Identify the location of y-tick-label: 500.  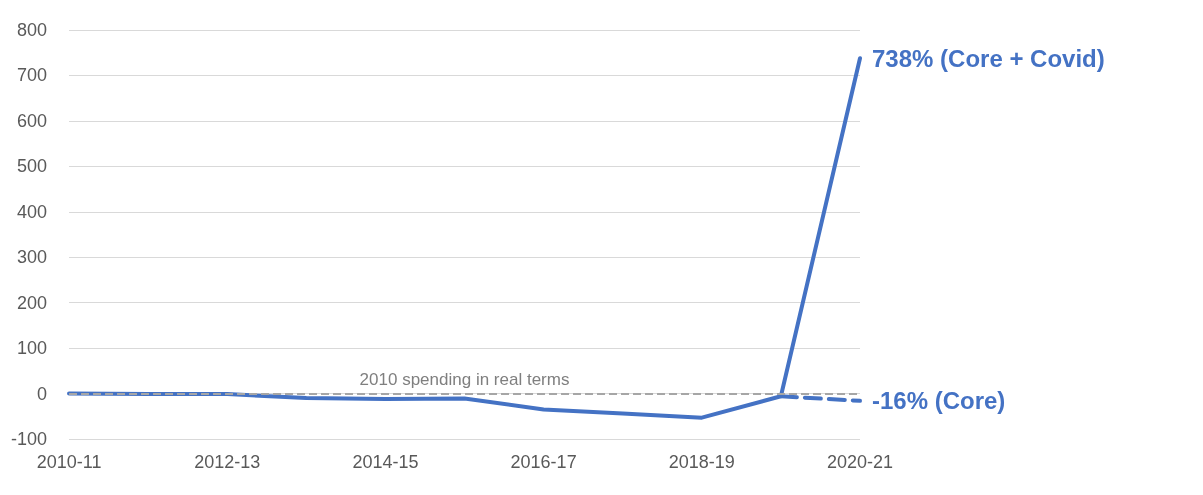
(32, 166).